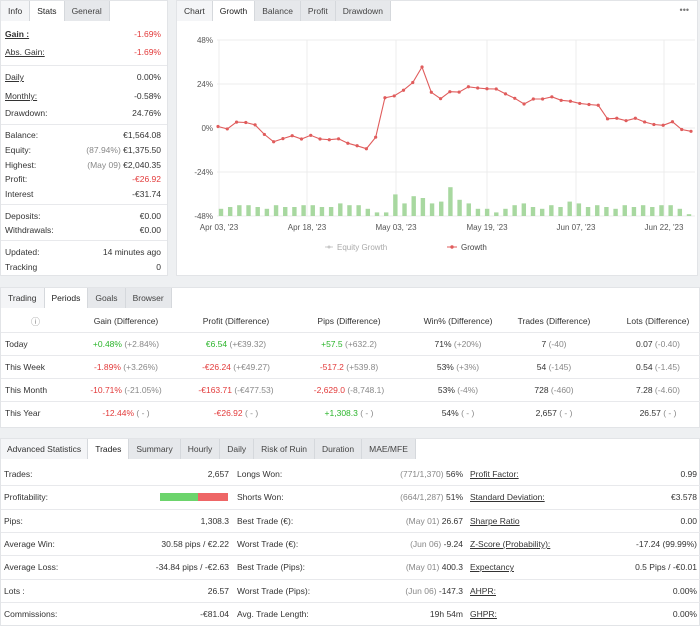  I want to click on tab-periods: Periods, so click(66, 298).